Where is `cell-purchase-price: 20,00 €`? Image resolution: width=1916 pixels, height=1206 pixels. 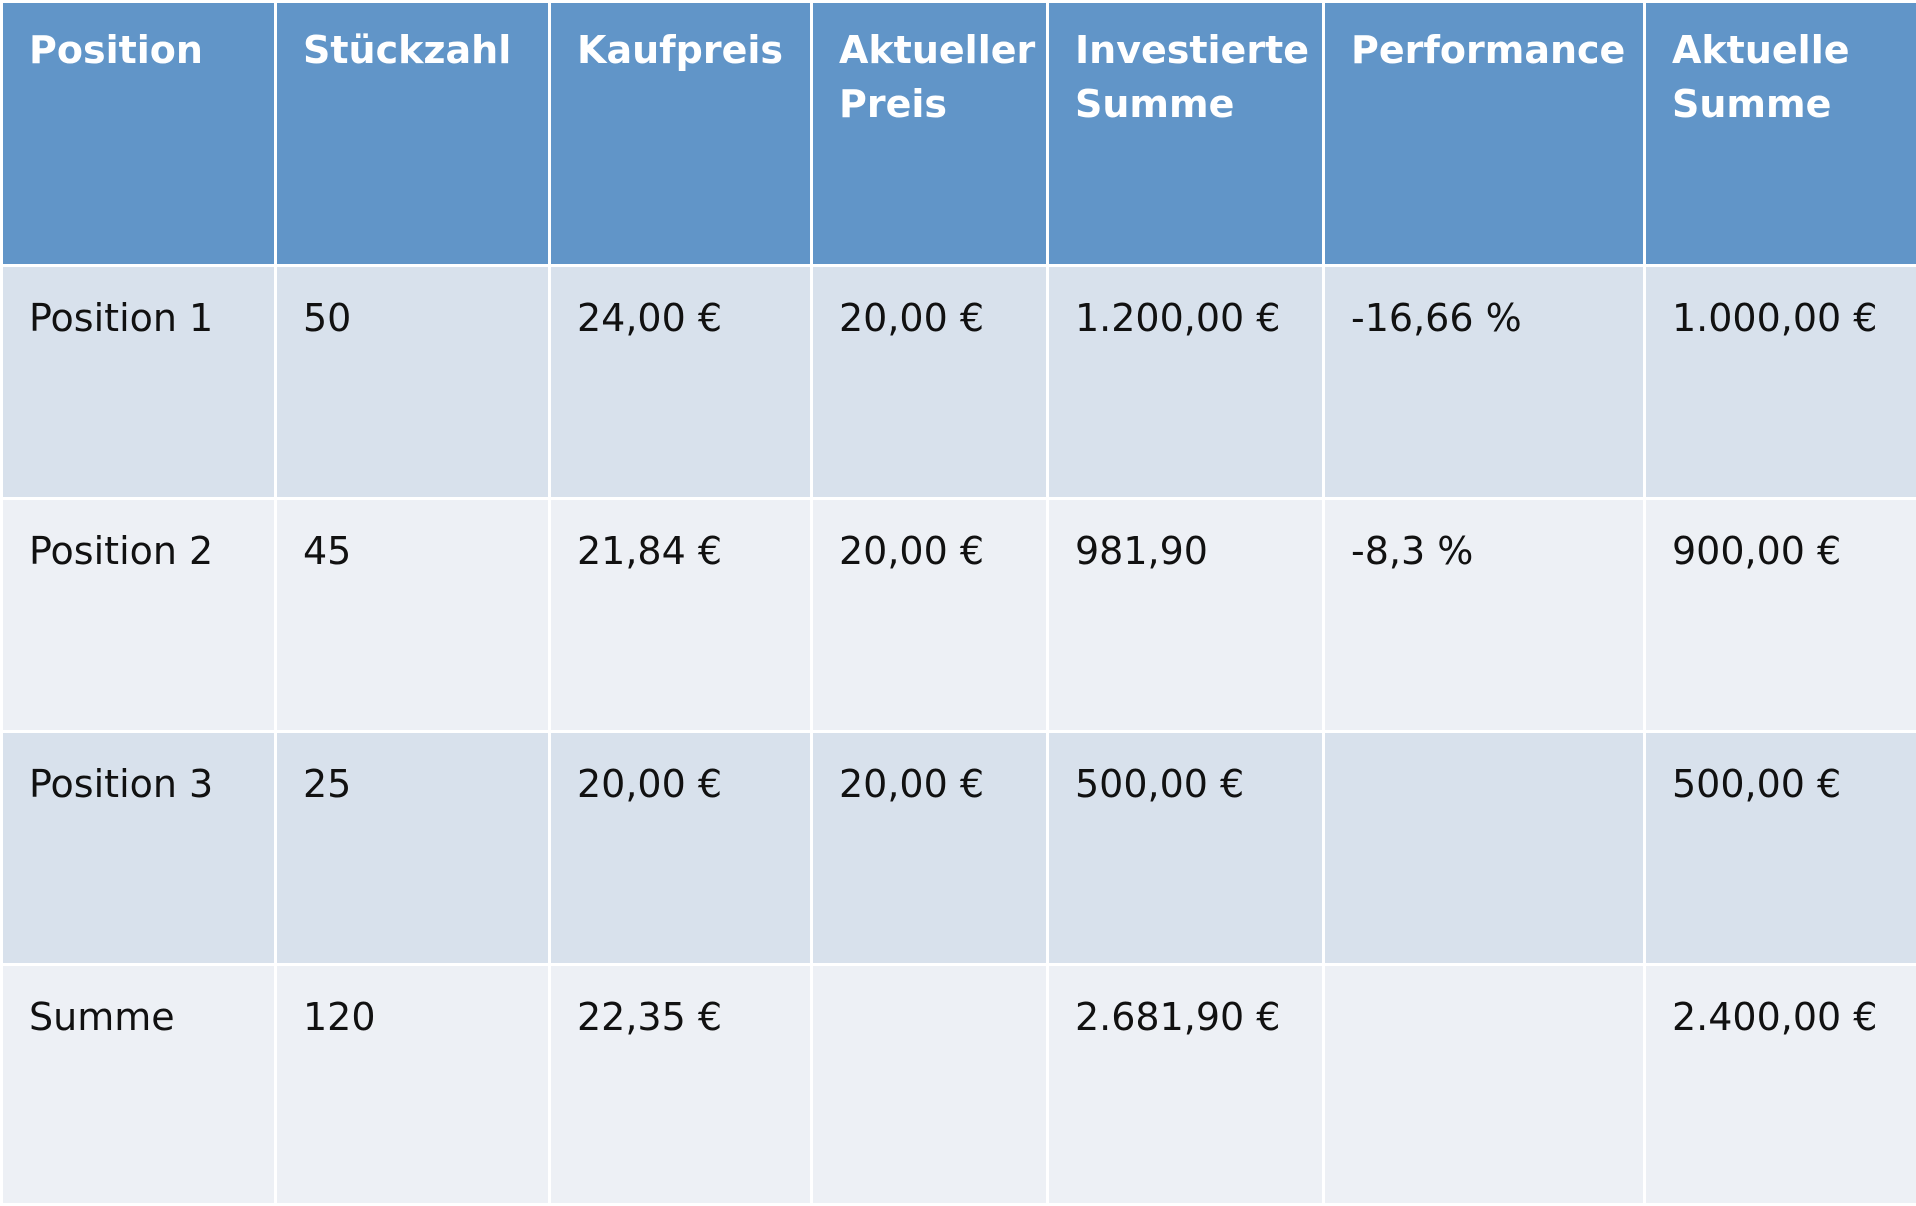
cell-purchase-price: 20,00 € is located at coordinates (681, 848).